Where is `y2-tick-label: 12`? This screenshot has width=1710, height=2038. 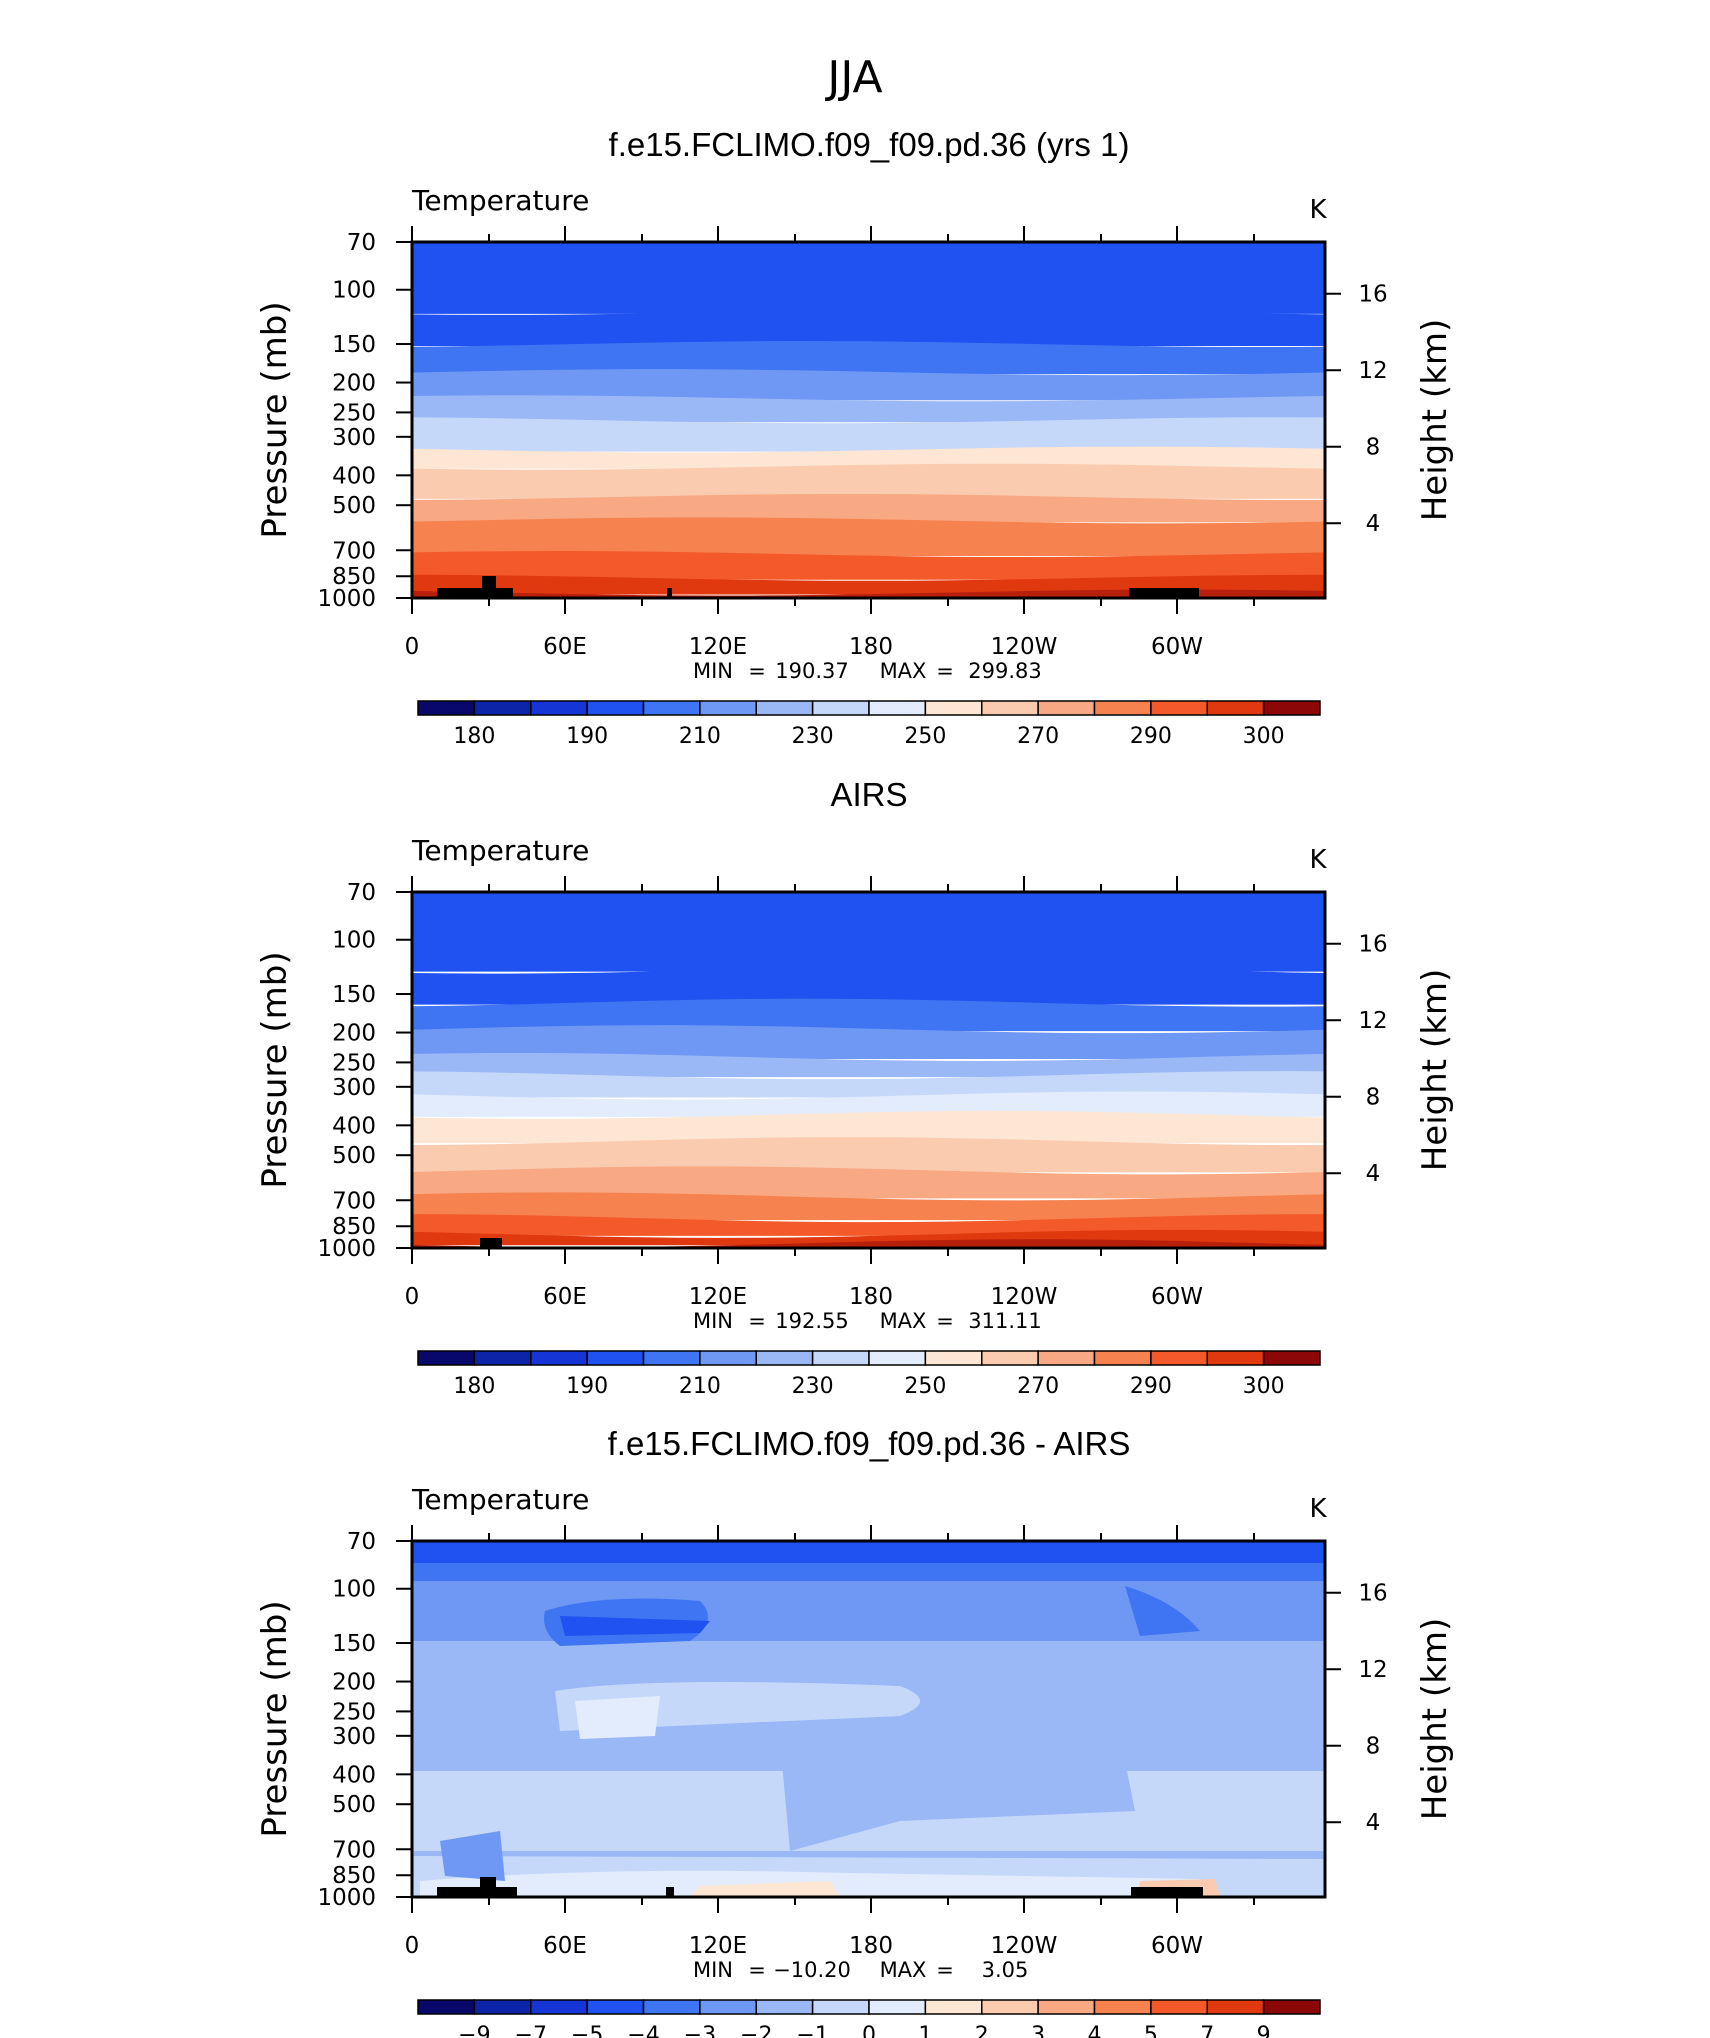
y2-tick-label: 12 is located at coordinates (1372, 1670).